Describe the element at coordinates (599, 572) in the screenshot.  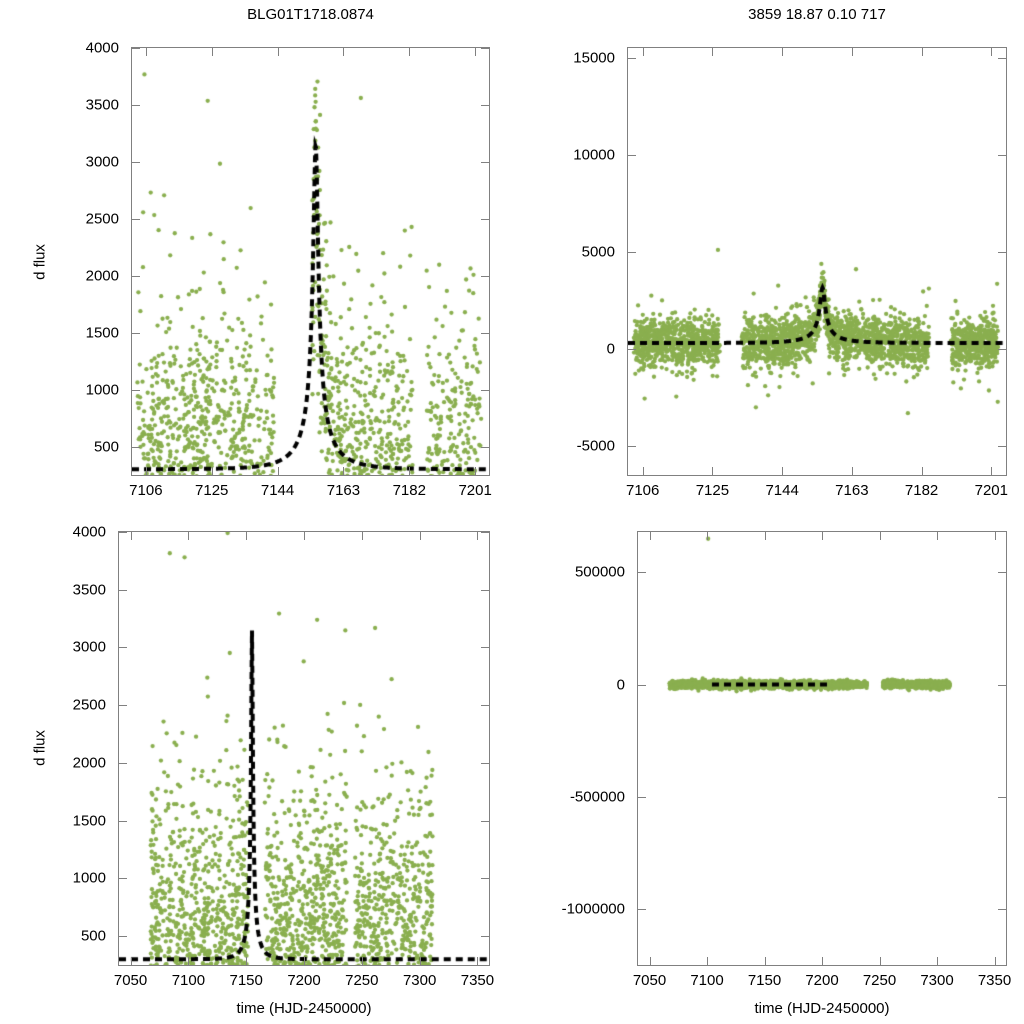
I see `ytick-label: 500000` at that location.